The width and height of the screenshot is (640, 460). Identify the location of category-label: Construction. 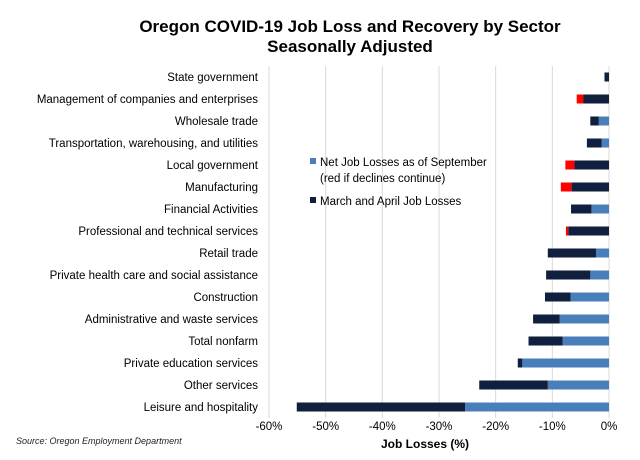
(225, 298).